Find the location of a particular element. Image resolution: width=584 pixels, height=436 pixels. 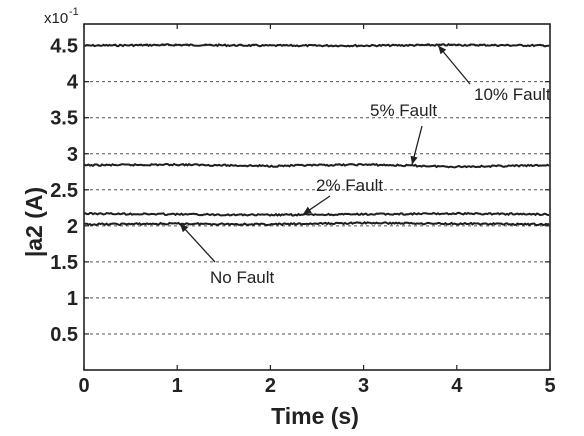

x-tick-label: 1 is located at coordinates (177, 386).